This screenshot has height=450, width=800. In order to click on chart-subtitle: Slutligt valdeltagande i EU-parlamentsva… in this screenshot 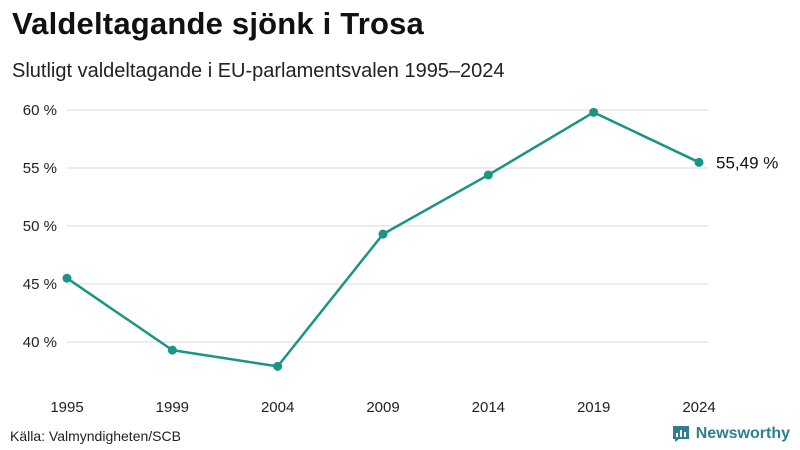, I will do `click(258, 71)`.